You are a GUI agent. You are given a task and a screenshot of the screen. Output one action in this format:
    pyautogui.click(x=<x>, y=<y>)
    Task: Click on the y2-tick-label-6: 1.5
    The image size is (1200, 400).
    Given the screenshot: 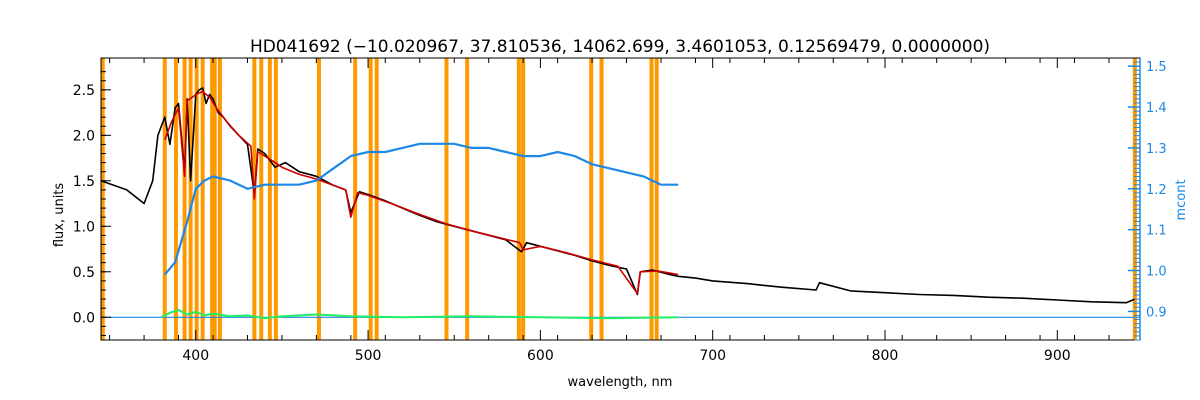 What is the action you would take?
    pyautogui.click(x=1156, y=67)
    